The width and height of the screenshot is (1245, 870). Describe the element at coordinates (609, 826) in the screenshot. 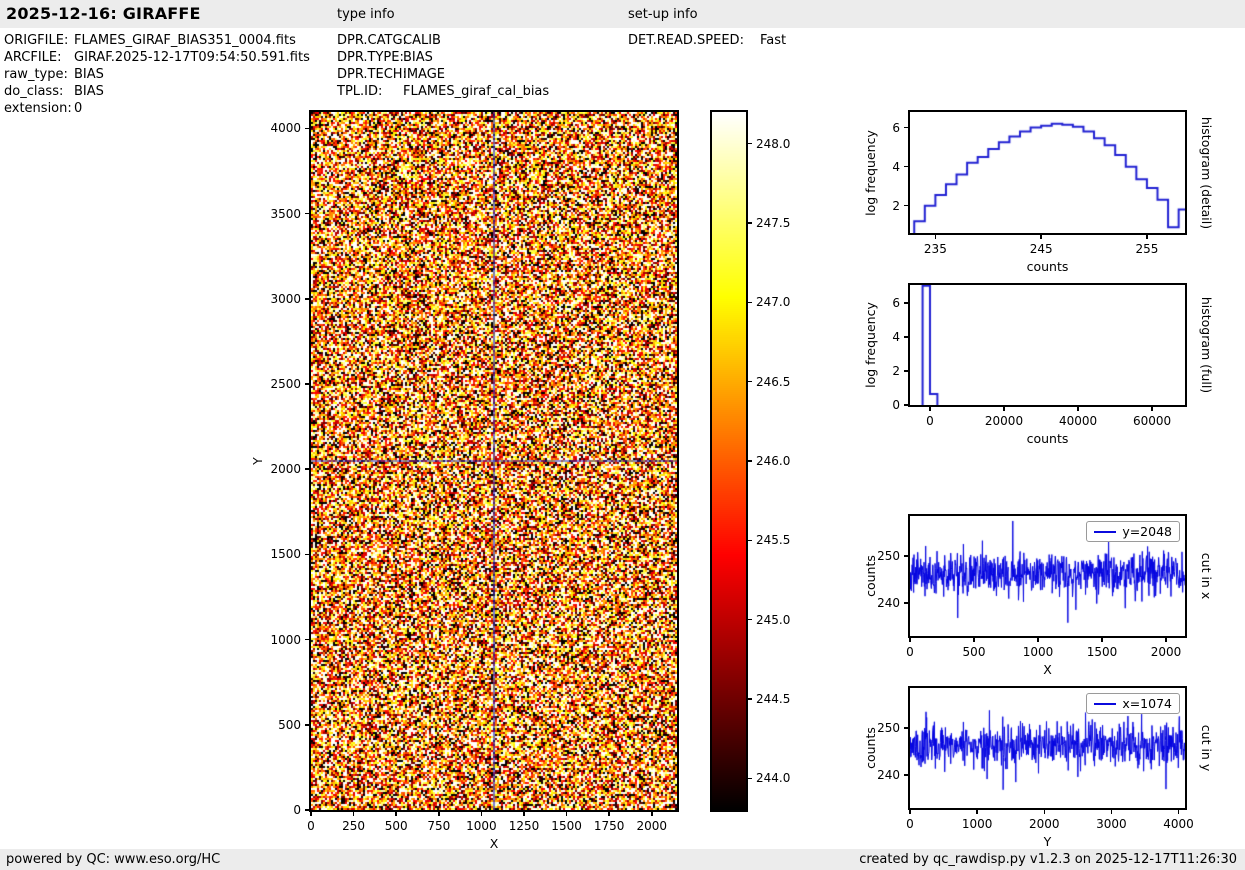

I see `x-tick-label: 1750` at that location.